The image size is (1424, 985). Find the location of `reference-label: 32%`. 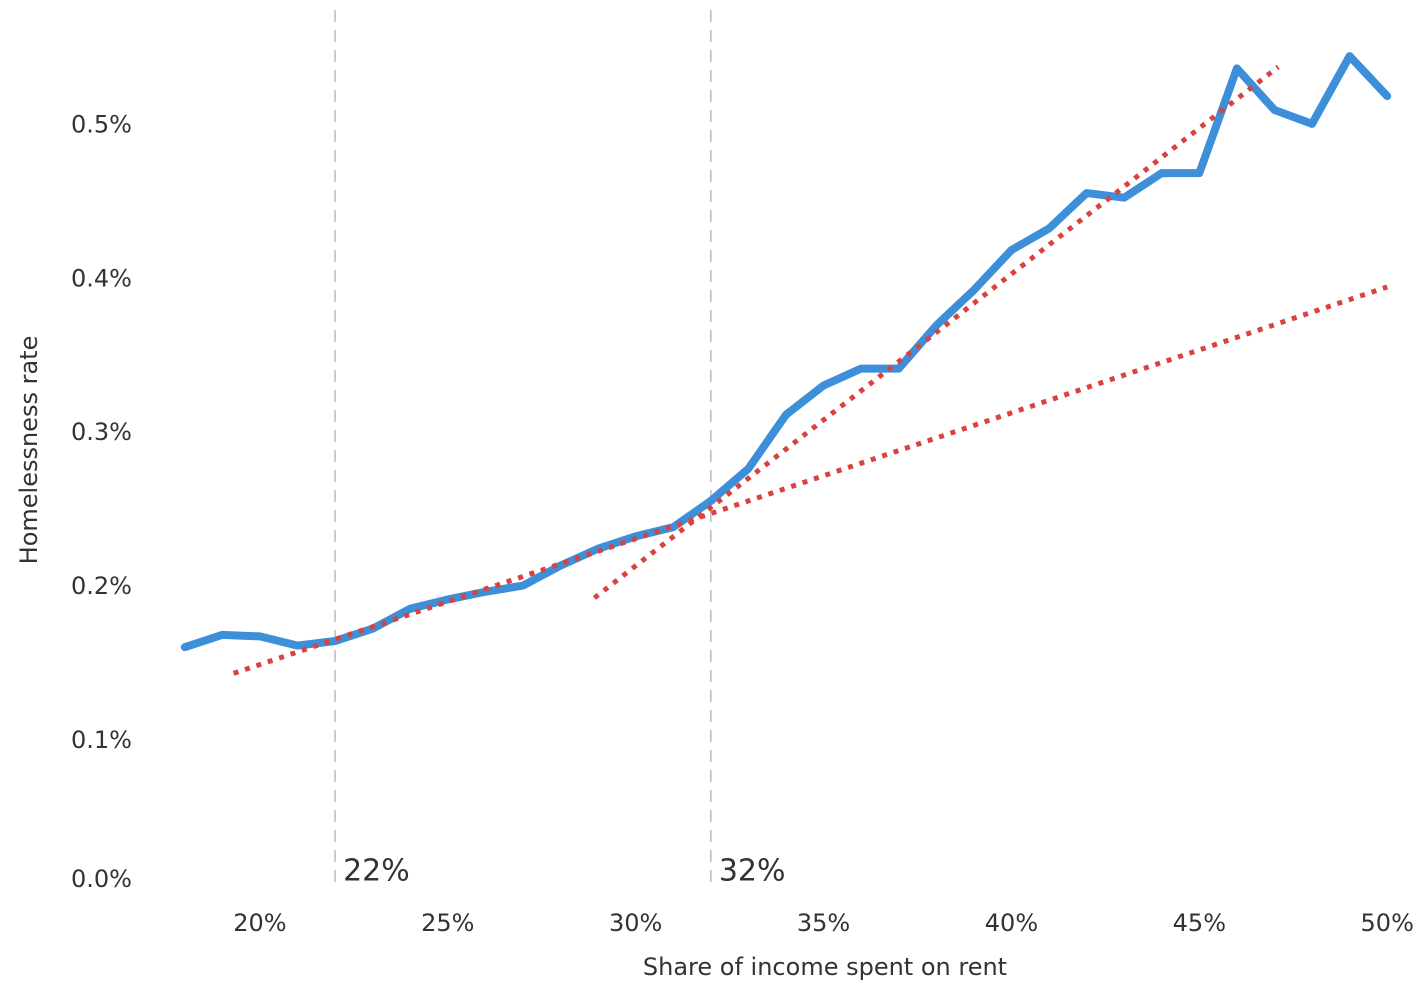

reference-label: 32% is located at coordinates (752, 871).